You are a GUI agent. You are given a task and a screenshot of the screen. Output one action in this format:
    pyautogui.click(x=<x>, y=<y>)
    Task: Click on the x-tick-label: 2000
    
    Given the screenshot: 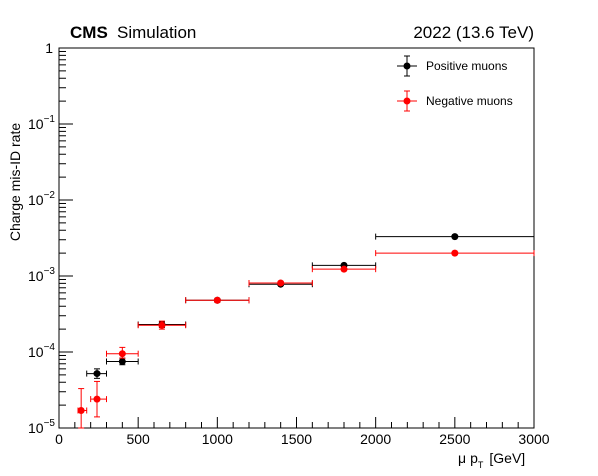 What is the action you would take?
    pyautogui.click(x=375, y=439)
    